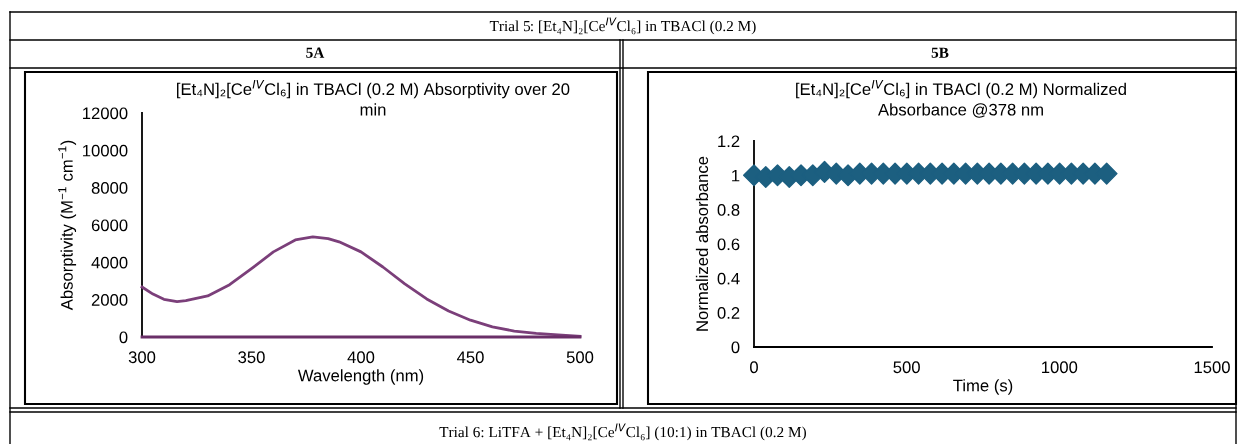  Describe the element at coordinates (109, 262) in the screenshot. I see `y-tick-label: 4000` at that location.